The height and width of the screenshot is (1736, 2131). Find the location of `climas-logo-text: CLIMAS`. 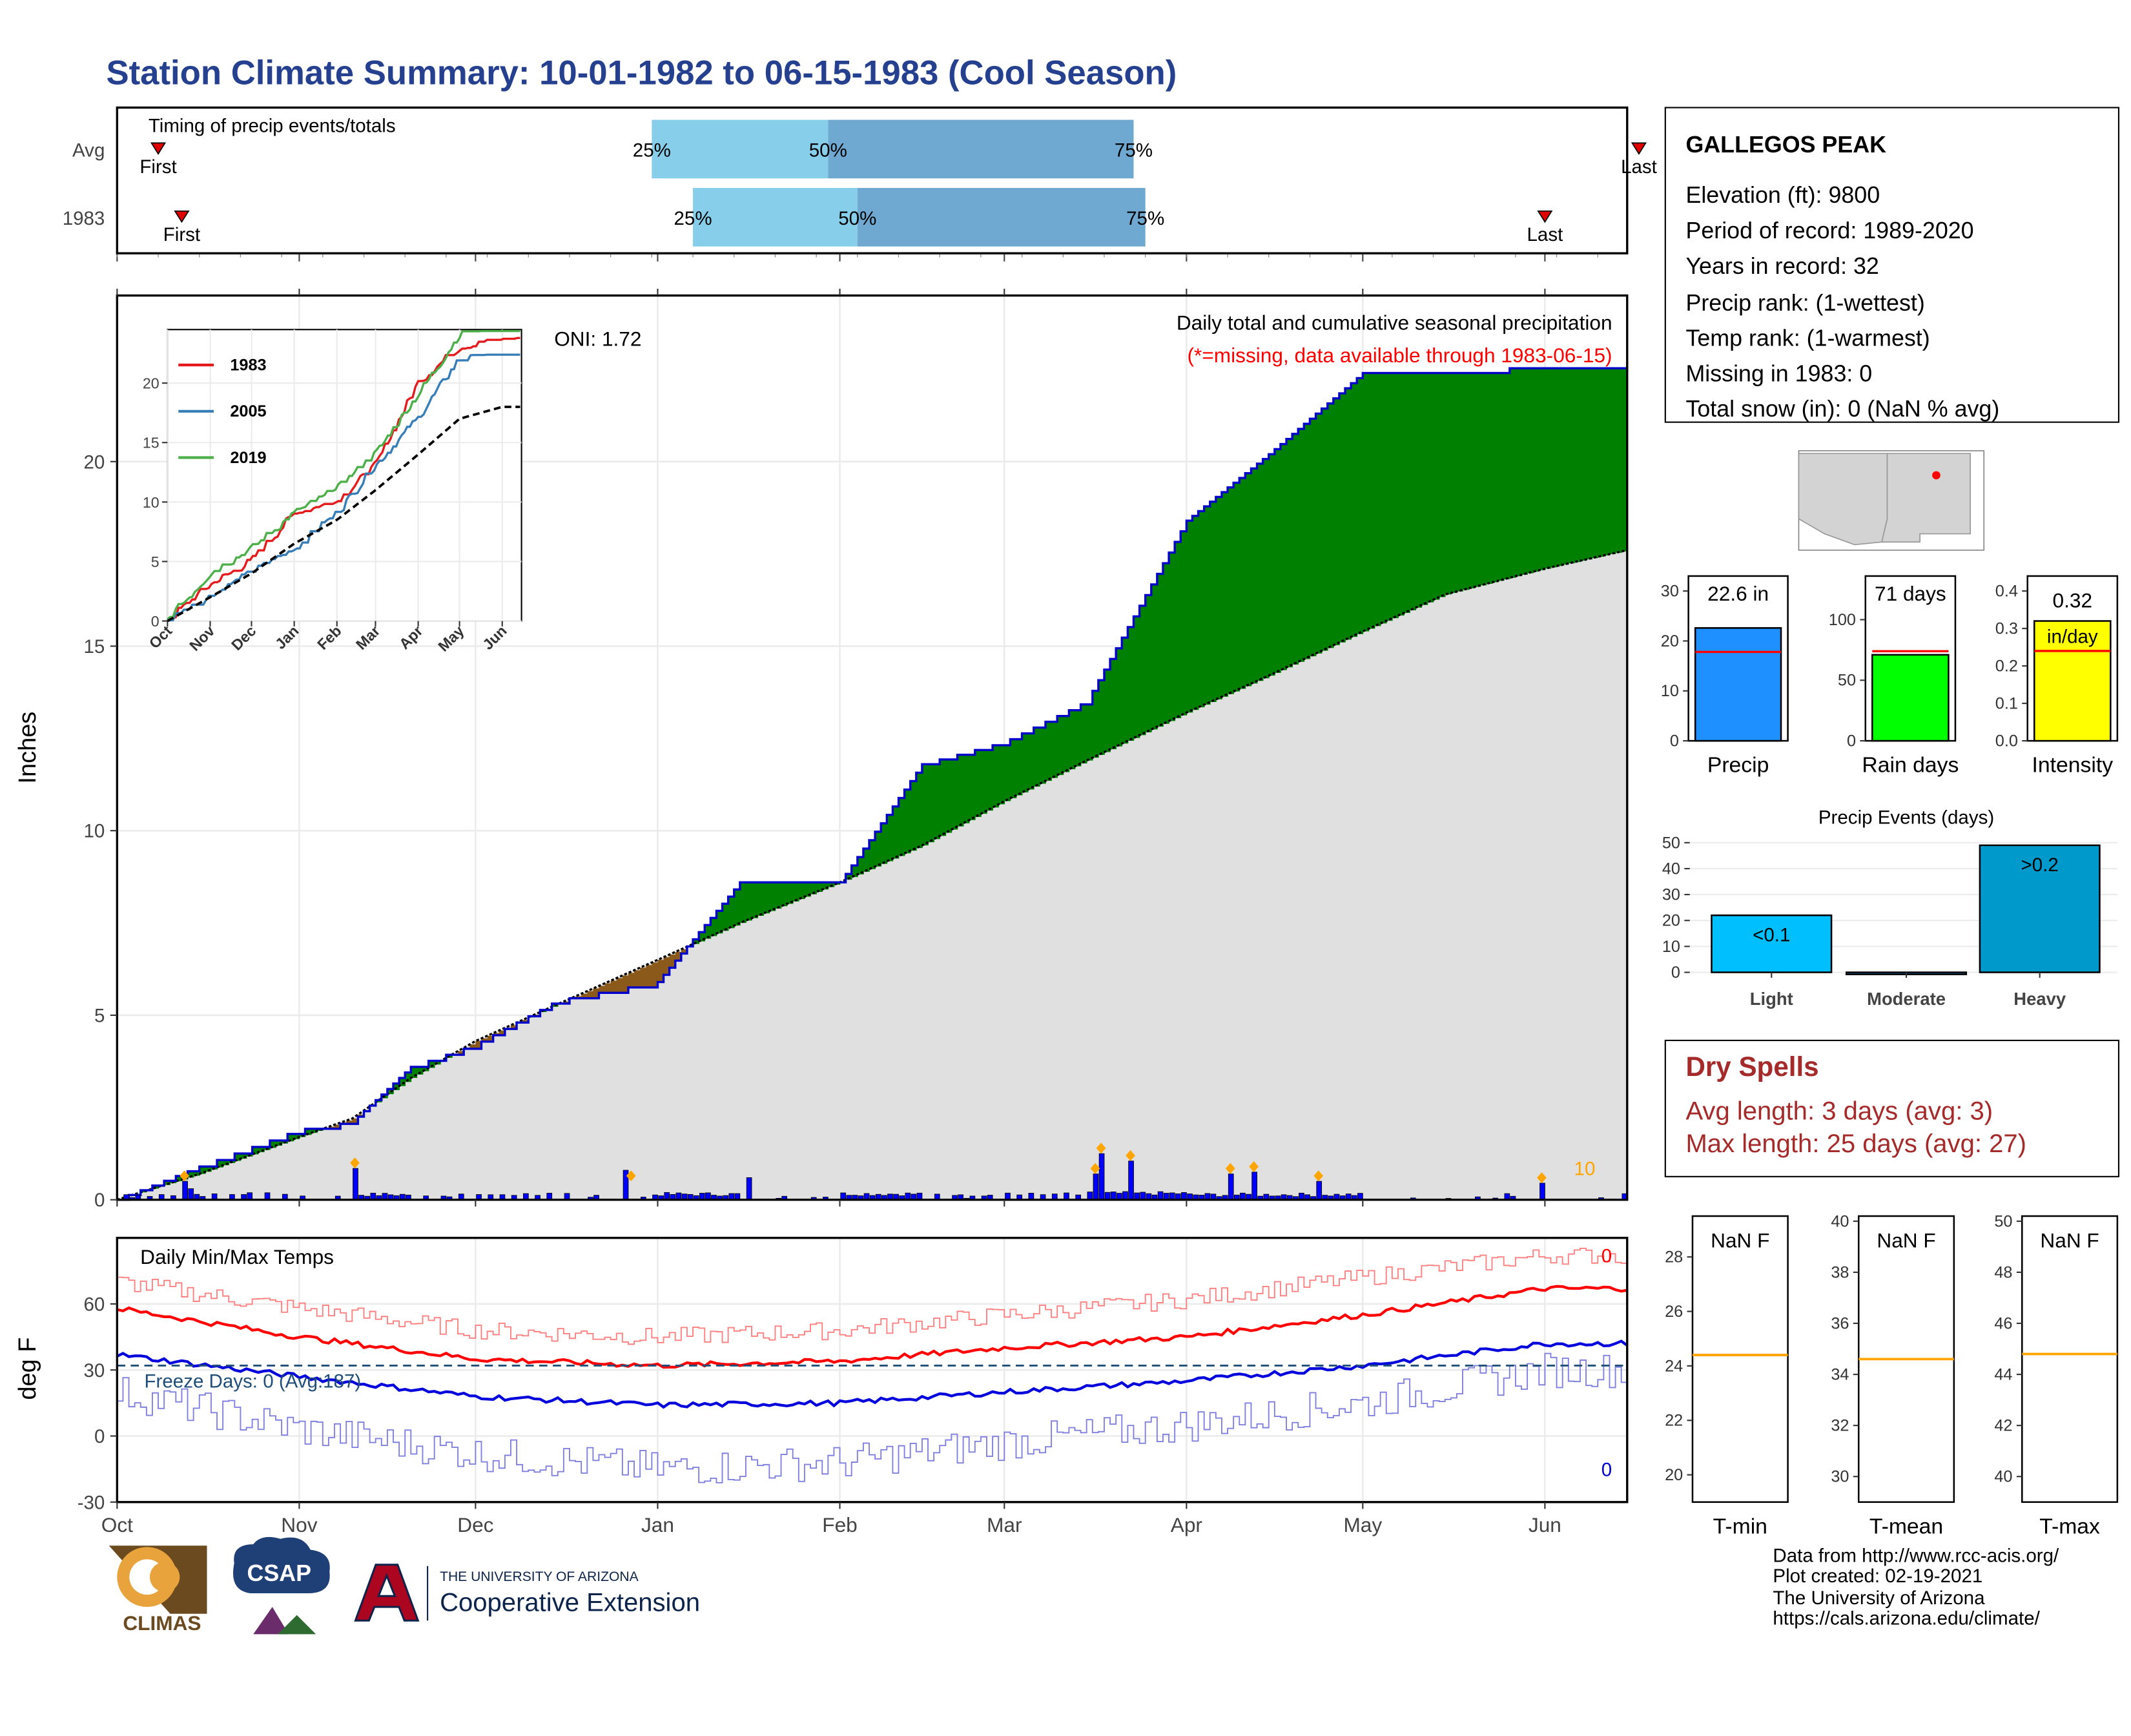

climas-logo-text: CLIMAS is located at coordinates (162, 1623).